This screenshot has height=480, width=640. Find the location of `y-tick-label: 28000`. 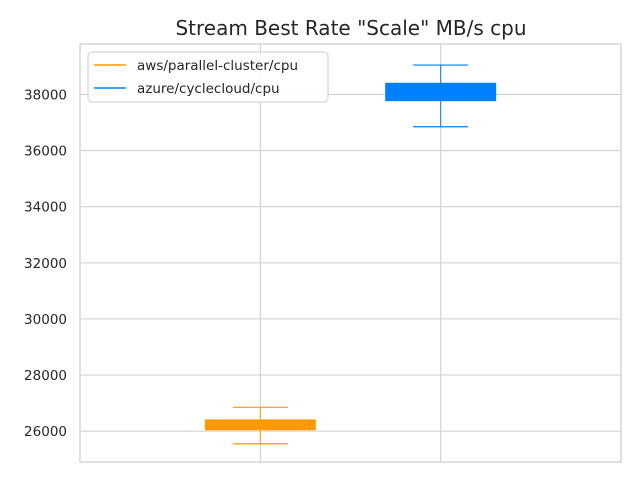

y-tick-label: 28000 is located at coordinates (45, 376).